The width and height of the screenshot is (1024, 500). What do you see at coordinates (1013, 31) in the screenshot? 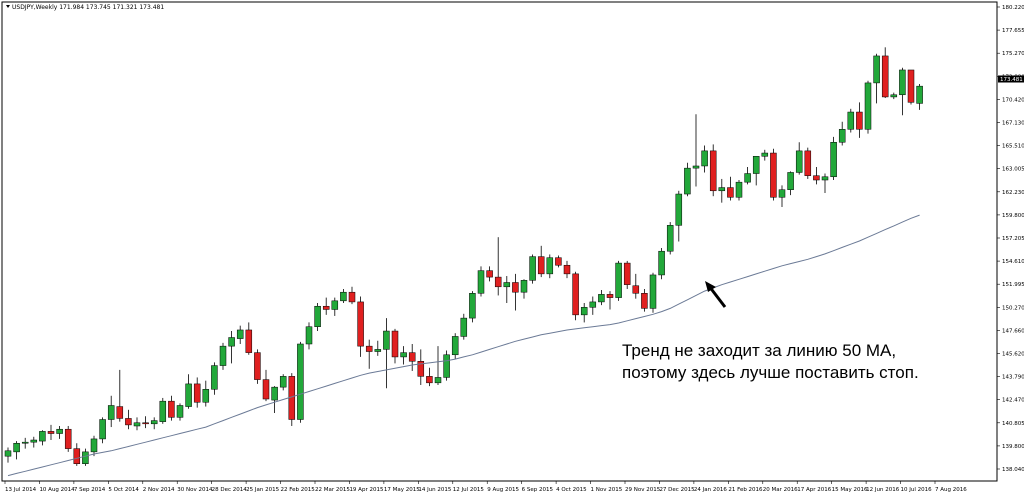
I see `y-tick-label: 177.655` at bounding box center [1013, 31].